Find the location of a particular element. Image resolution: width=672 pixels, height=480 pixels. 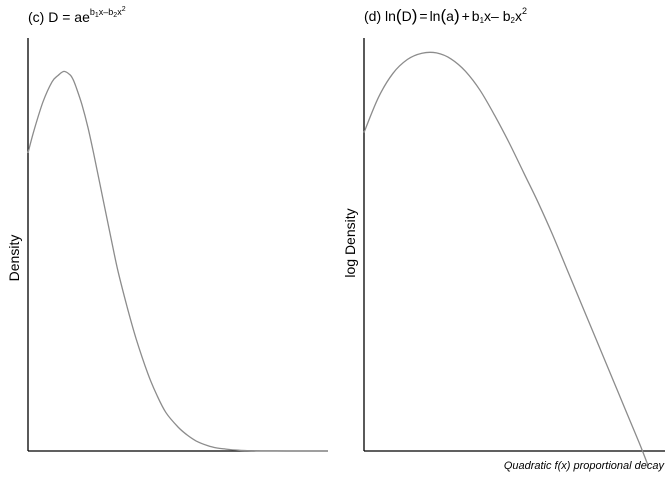

panel-c-title: (c) D = aeb1x–b2x2 is located at coordinates (77, 15).